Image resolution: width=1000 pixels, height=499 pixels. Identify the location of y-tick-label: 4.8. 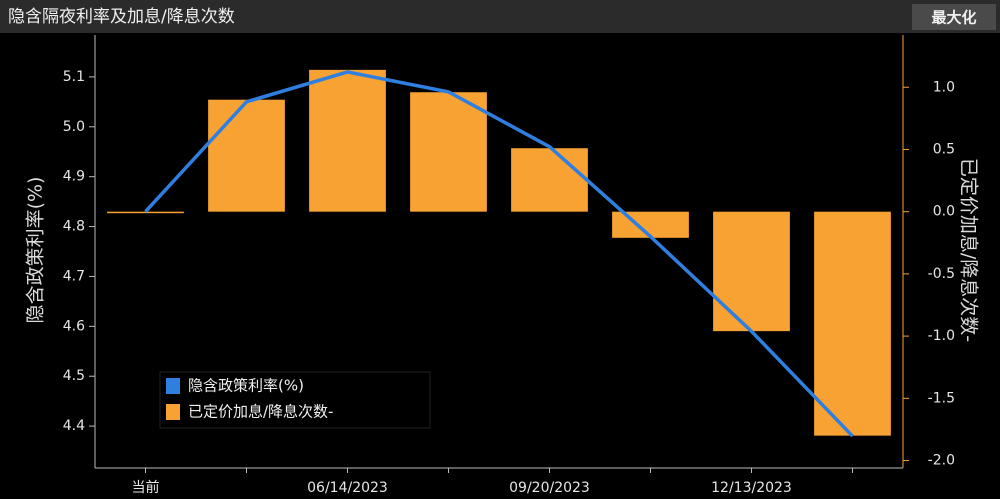
(74, 227).